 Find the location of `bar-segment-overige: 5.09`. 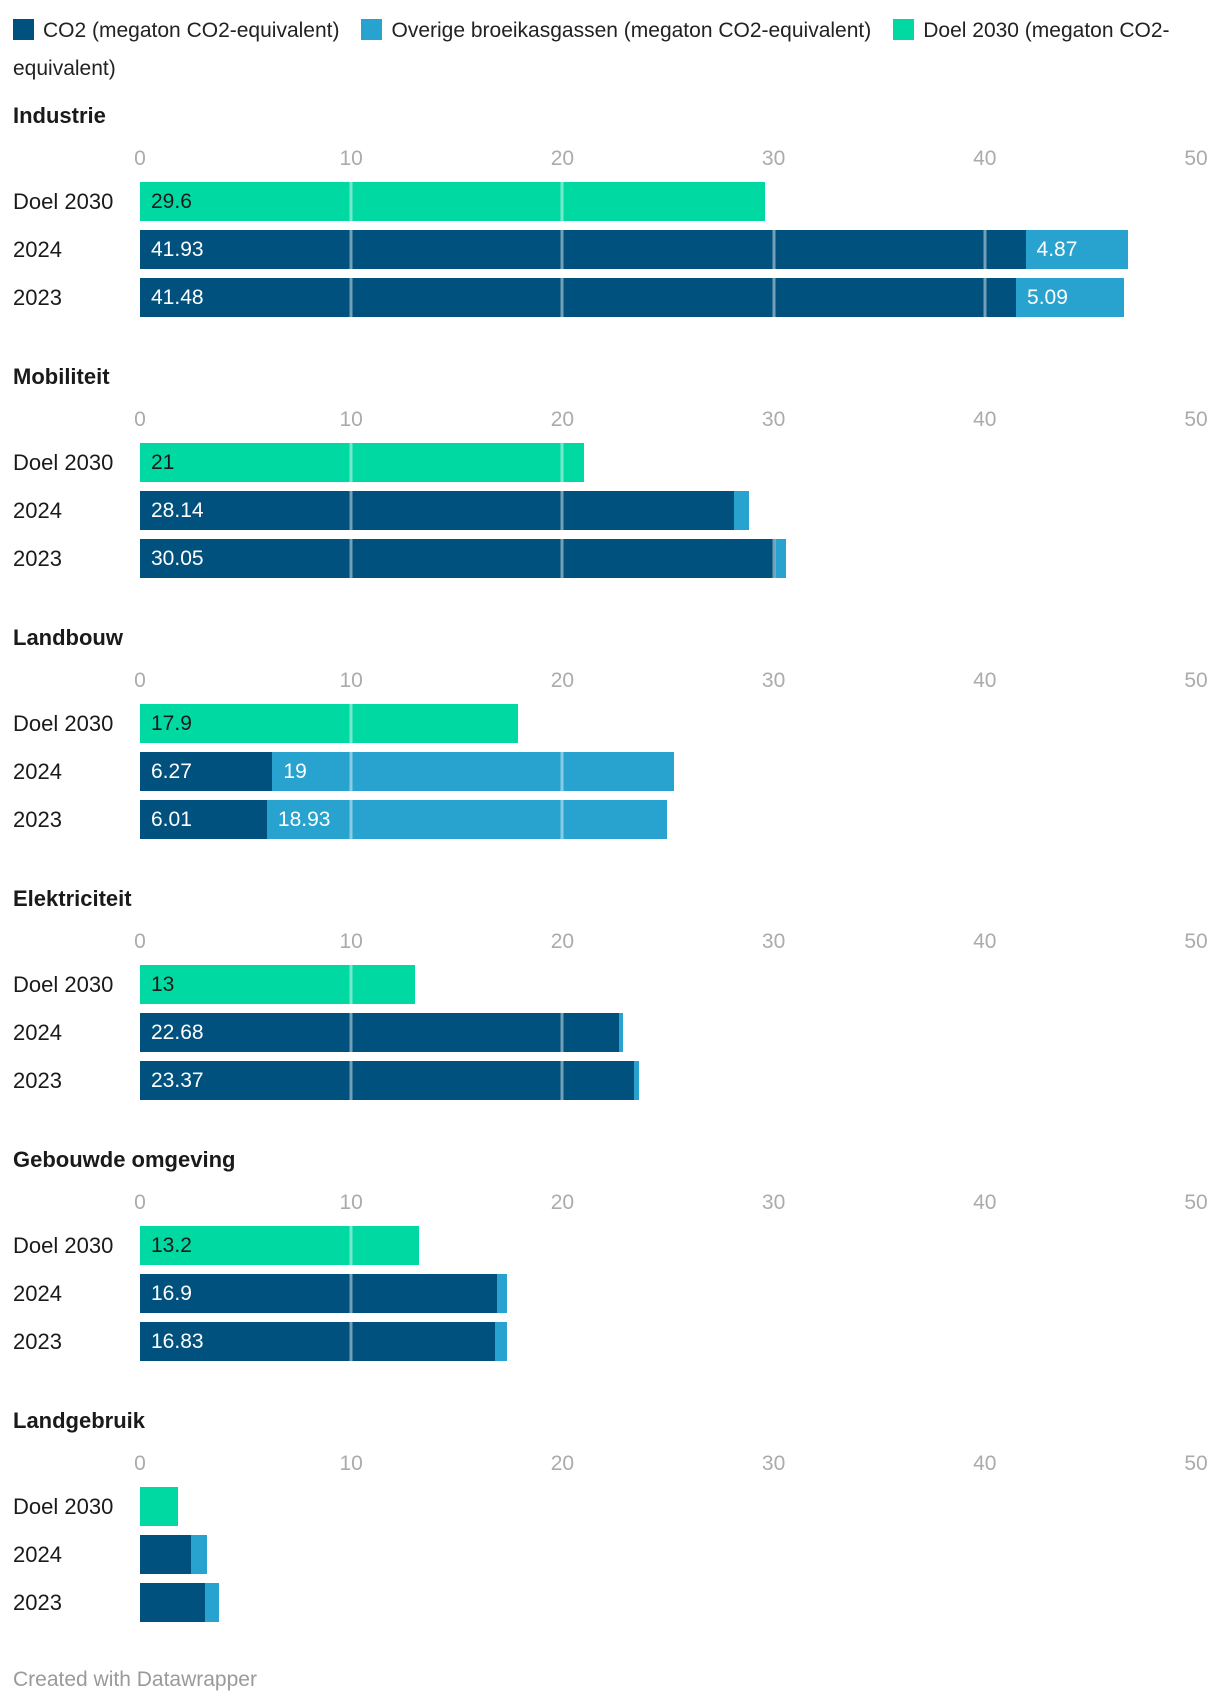

bar-segment-overige: 5.09 is located at coordinates (1070, 297).